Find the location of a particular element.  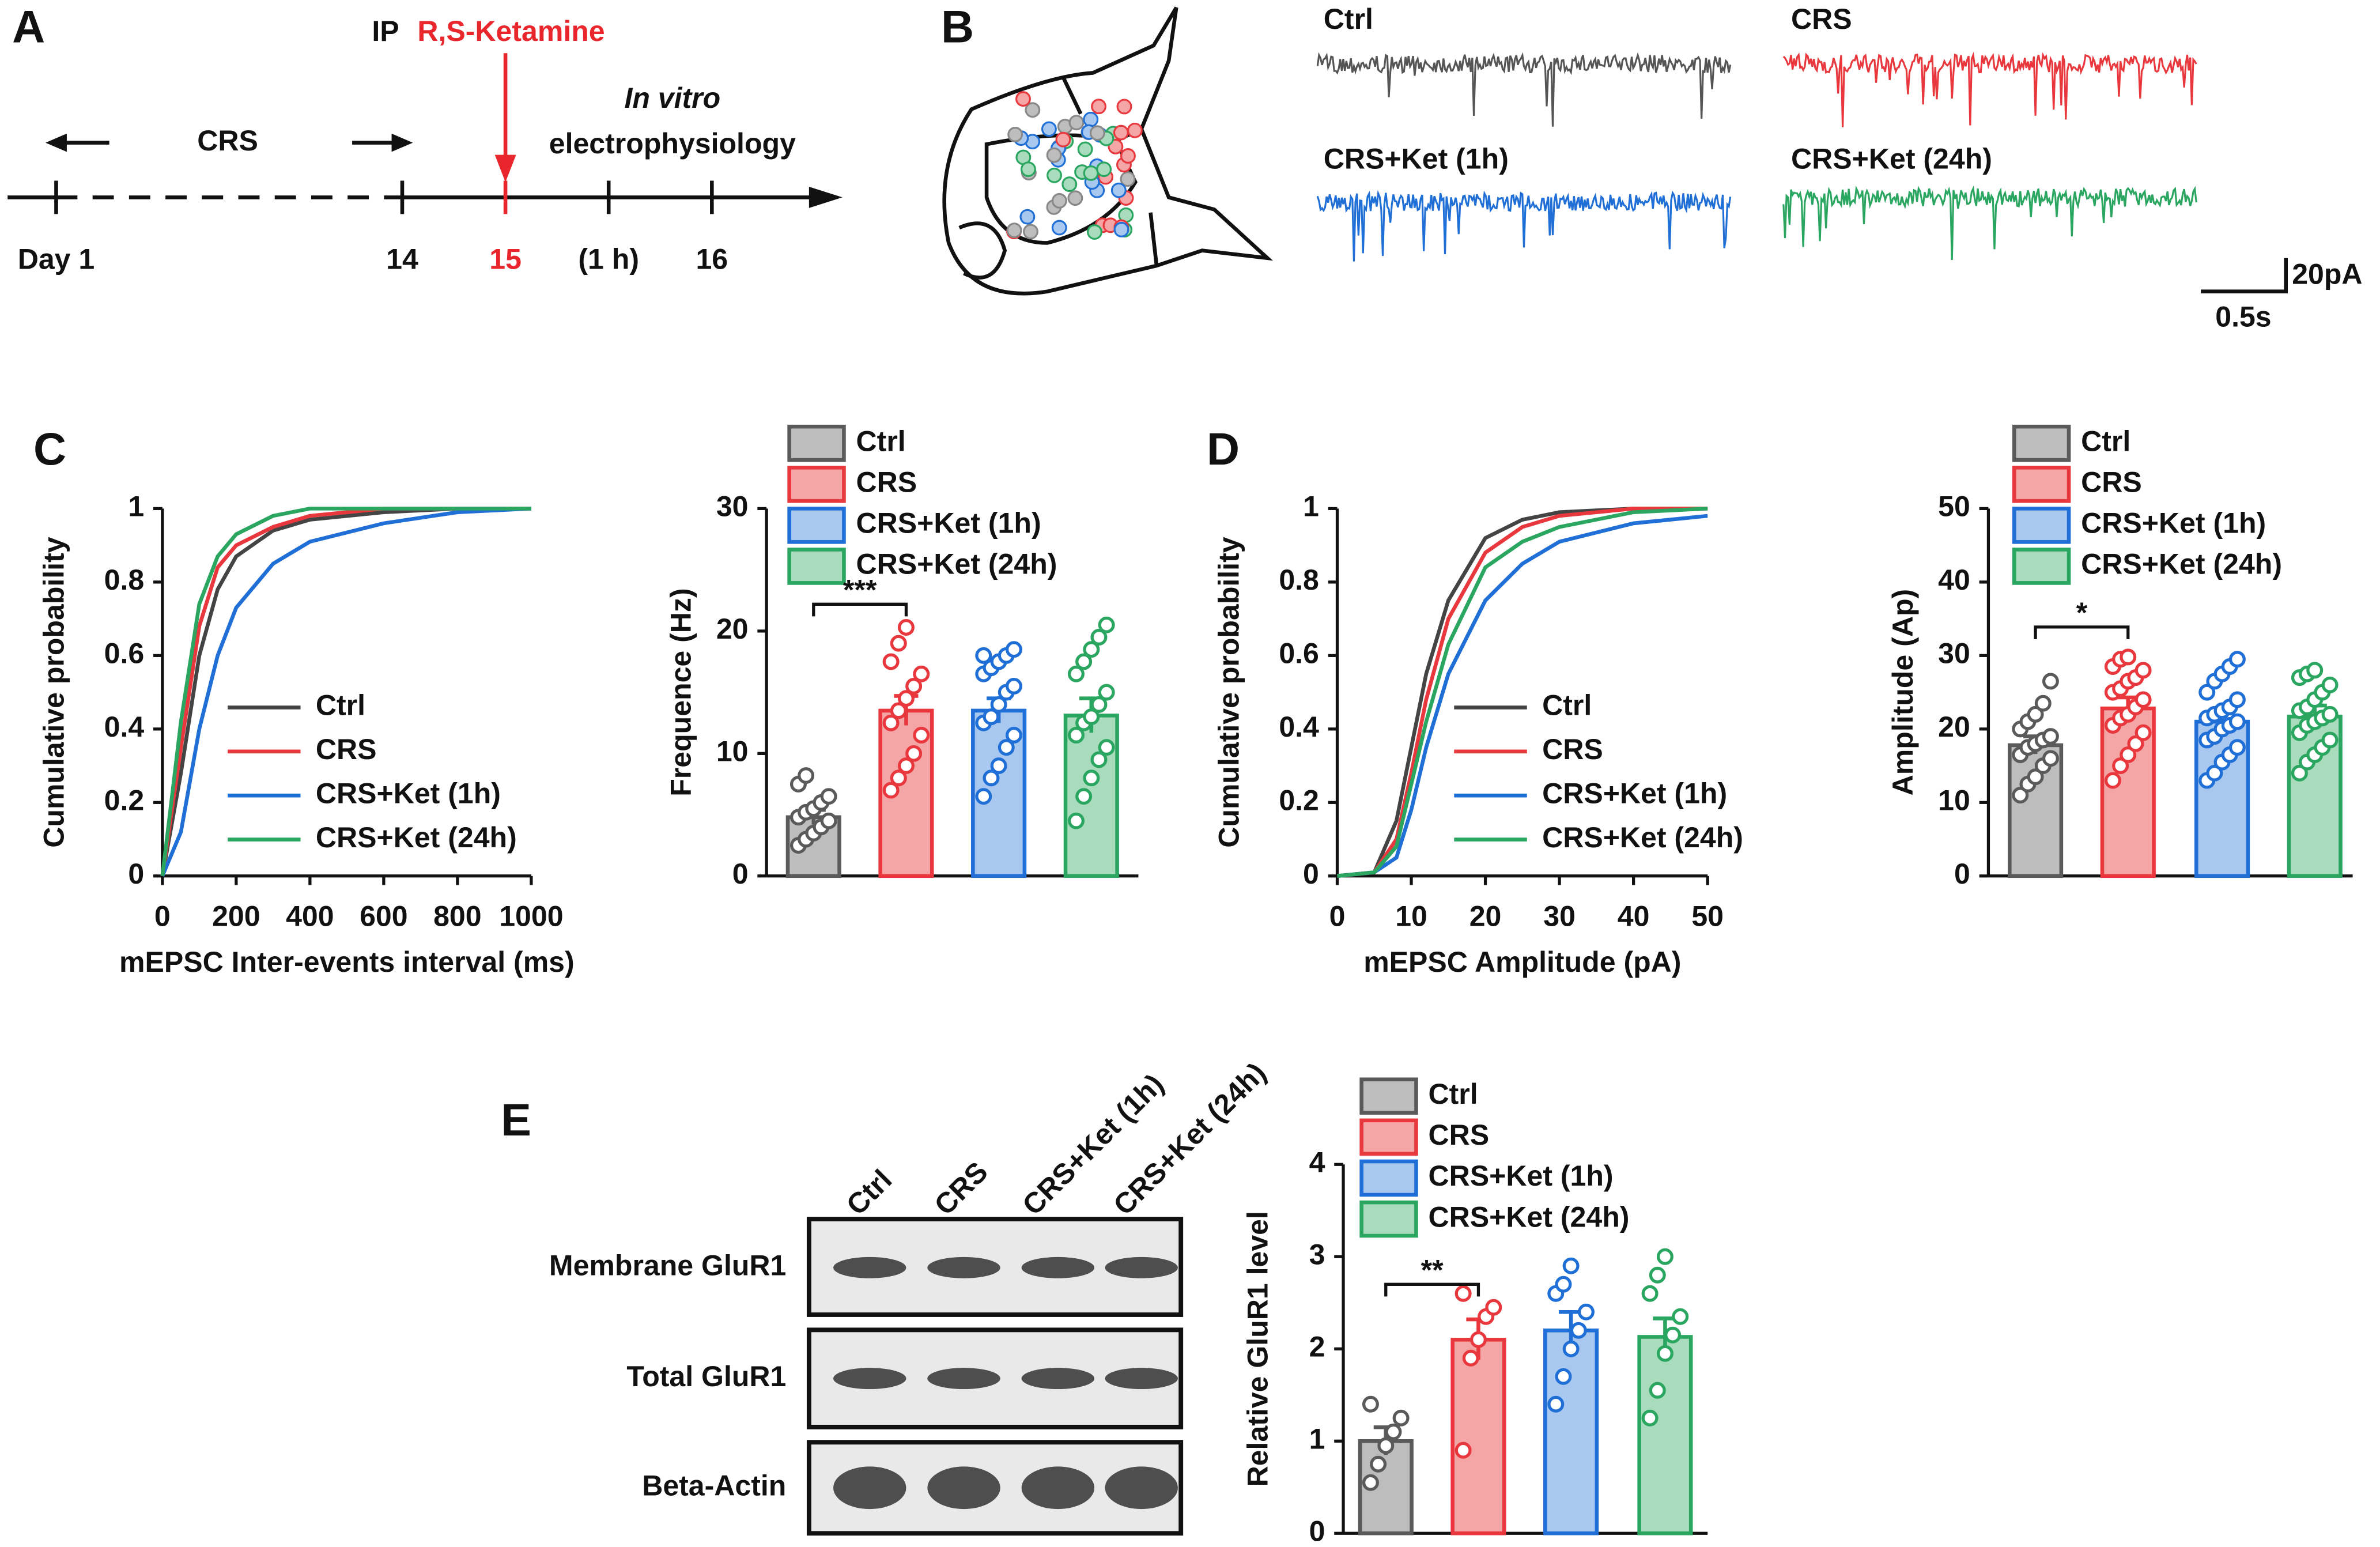

y-tick-label: 2 is located at coordinates (1317, 1346).